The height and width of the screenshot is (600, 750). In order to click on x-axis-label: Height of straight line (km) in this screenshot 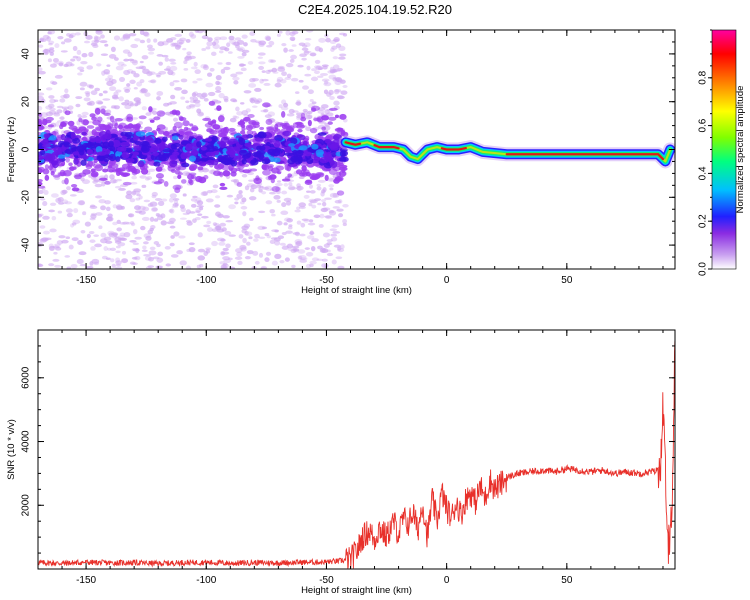, I will do `click(356, 290)`.